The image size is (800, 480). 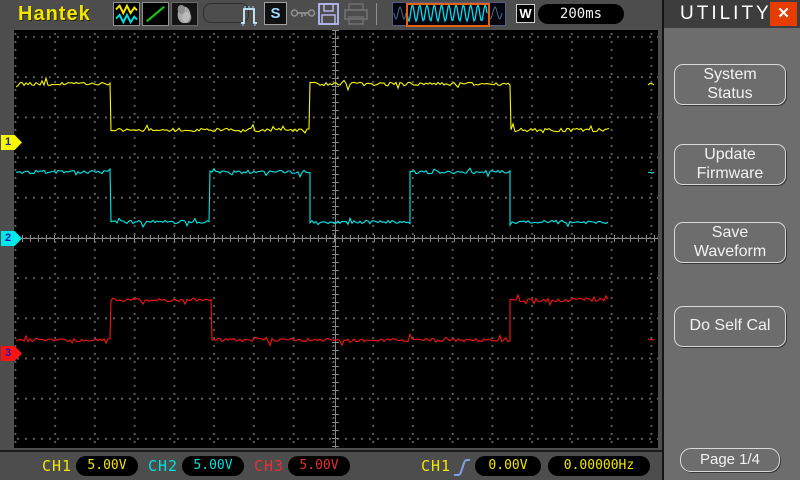 What do you see at coordinates (11, 238) in the screenshot?
I see `channel-2-ground-marker: 2` at bounding box center [11, 238].